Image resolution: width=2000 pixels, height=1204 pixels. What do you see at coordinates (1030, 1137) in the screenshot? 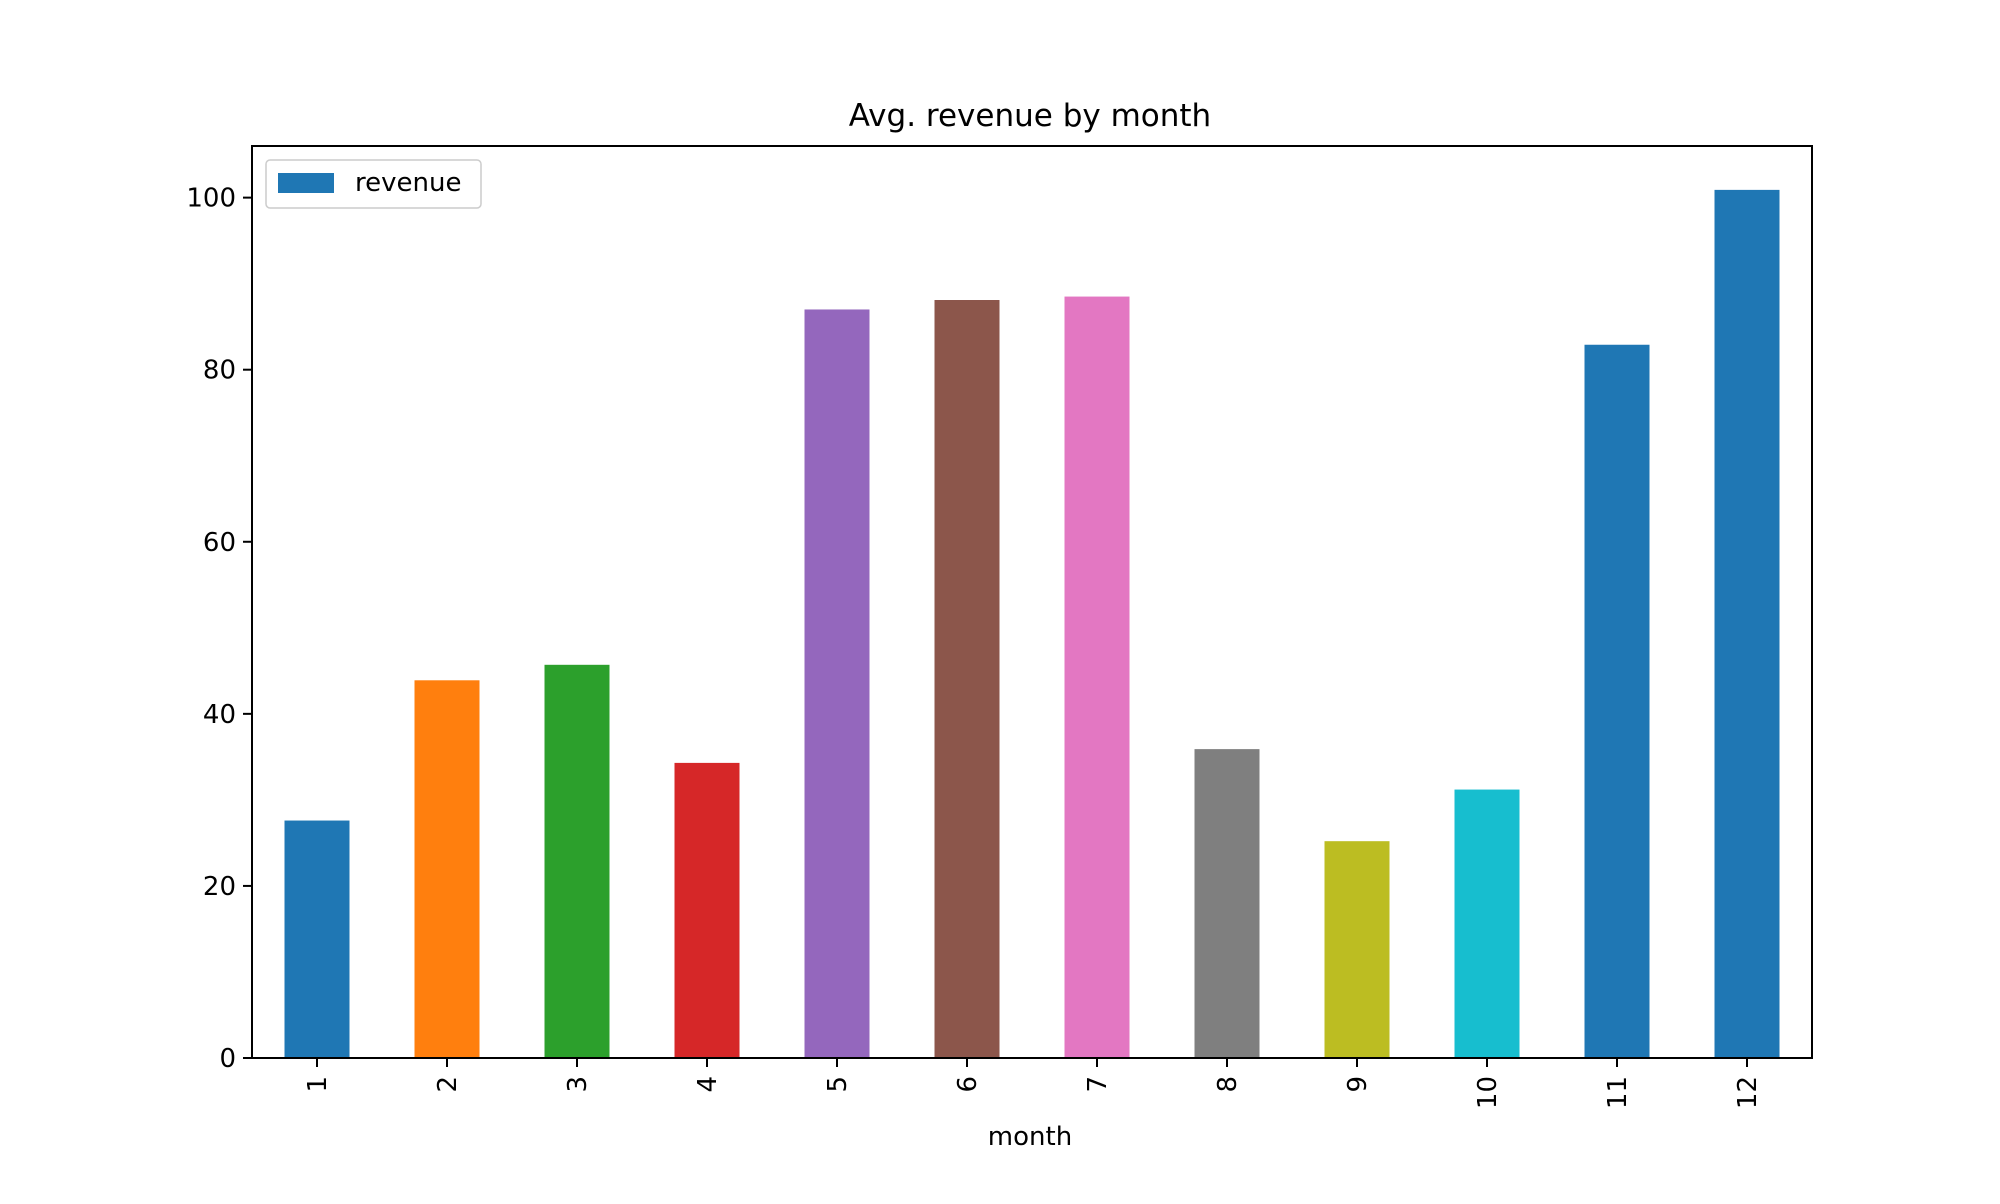
I see `x-axis-label: month` at bounding box center [1030, 1137].